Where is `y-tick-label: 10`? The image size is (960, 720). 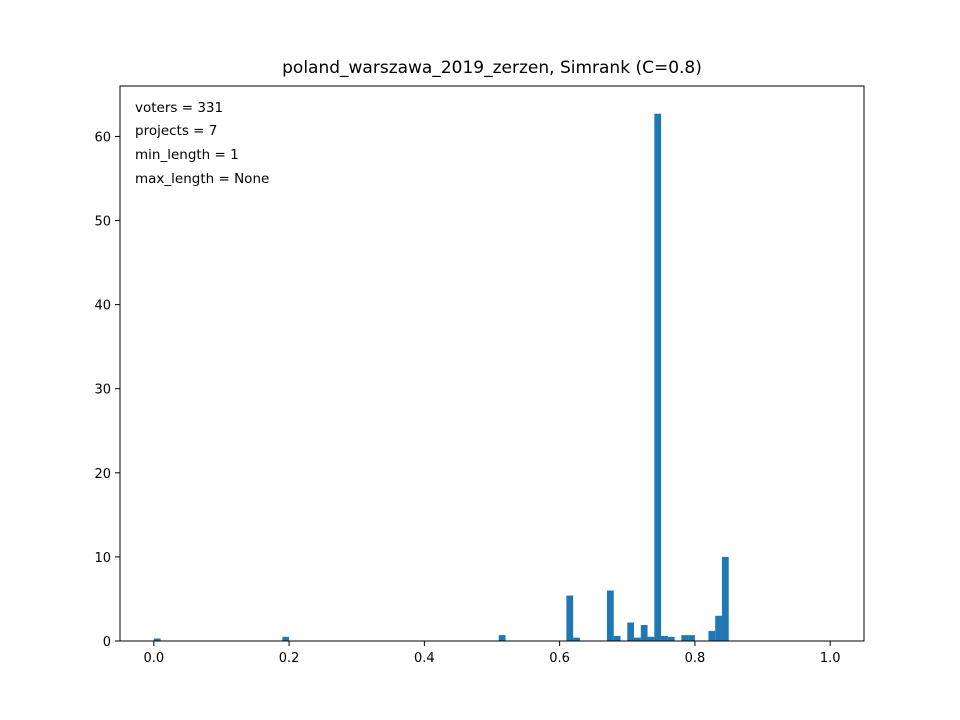 y-tick-label: 10 is located at coordinates (102, 558).